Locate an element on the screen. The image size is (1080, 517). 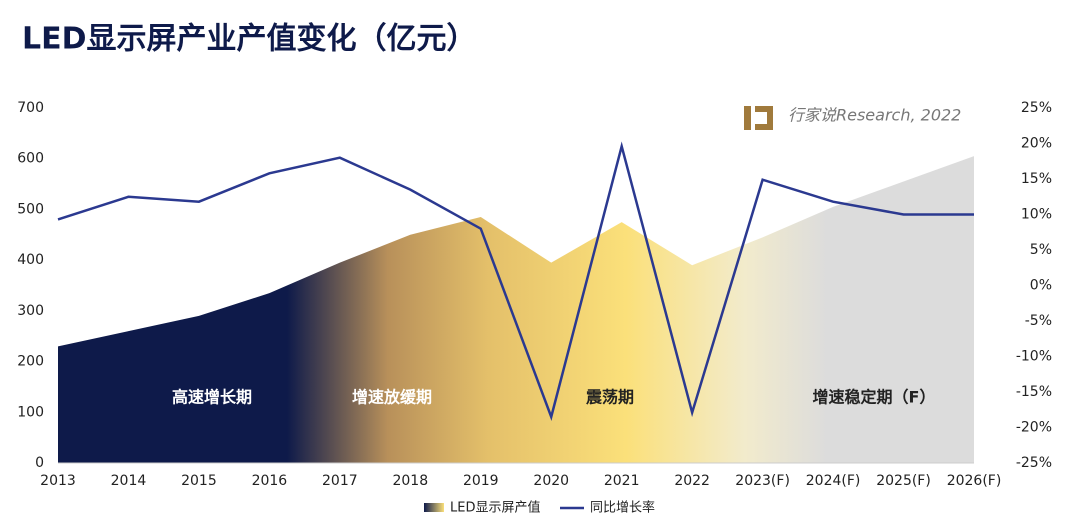
y-tick-label: 400 is located at coordinates (30, 260).